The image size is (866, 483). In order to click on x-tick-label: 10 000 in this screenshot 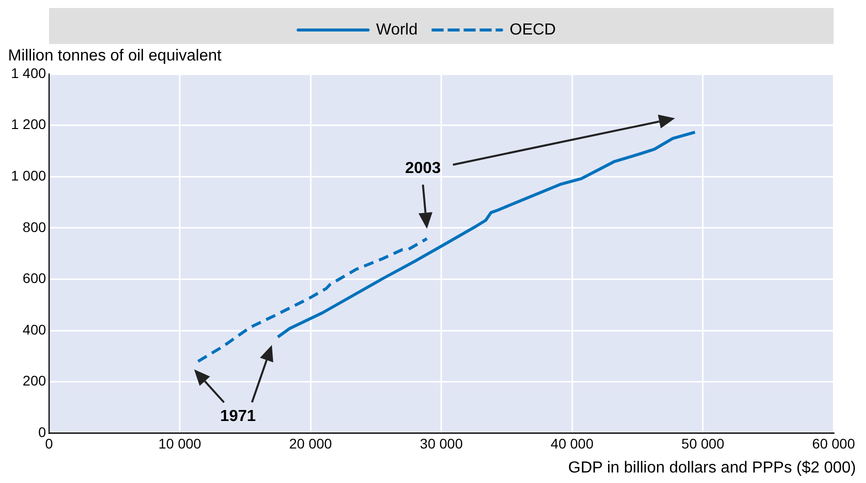, I will do `click(180, 443)`.